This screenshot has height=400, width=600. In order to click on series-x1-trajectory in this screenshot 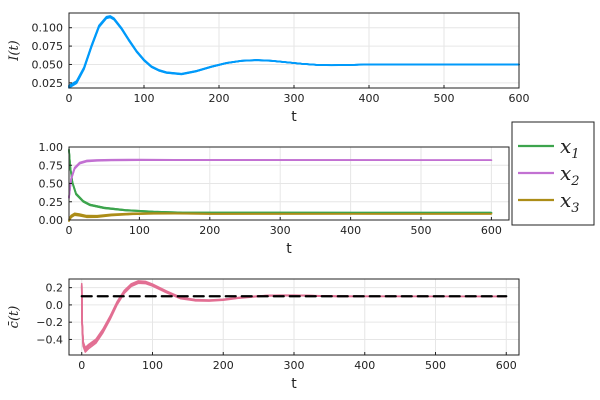, I will do `click(280, 181)`.